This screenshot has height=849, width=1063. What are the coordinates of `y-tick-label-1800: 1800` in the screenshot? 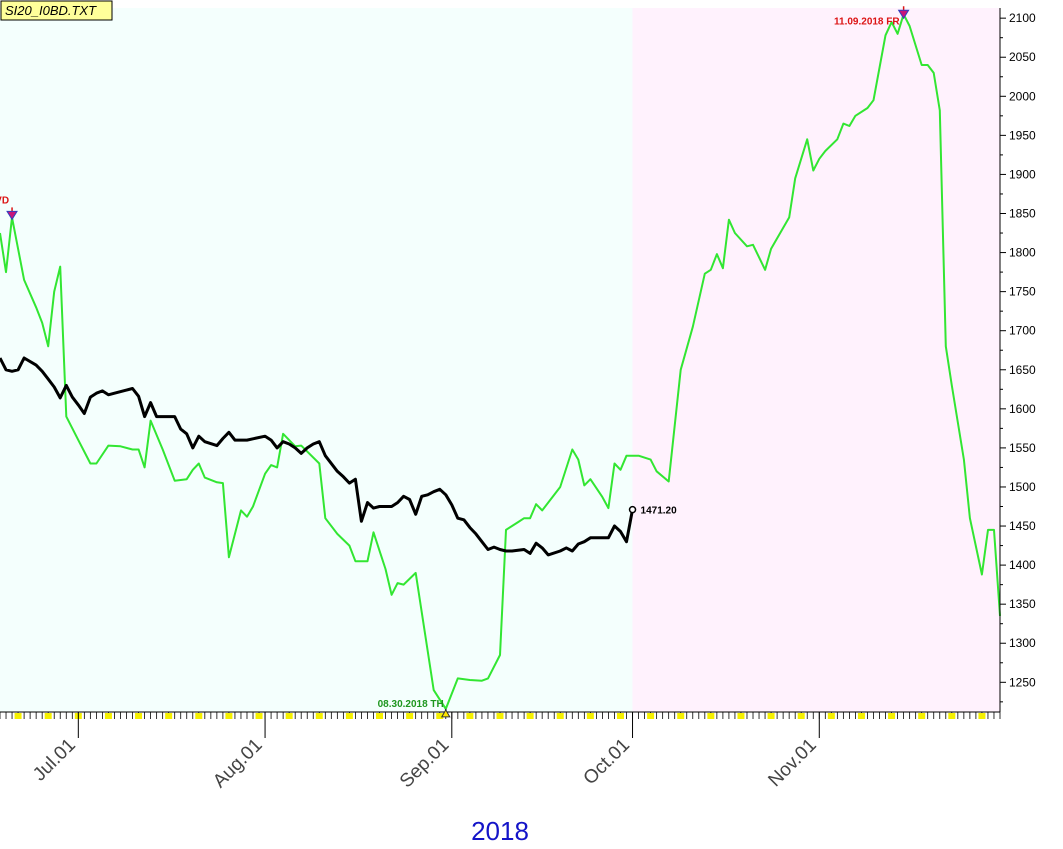 It's located at (1022, 253).